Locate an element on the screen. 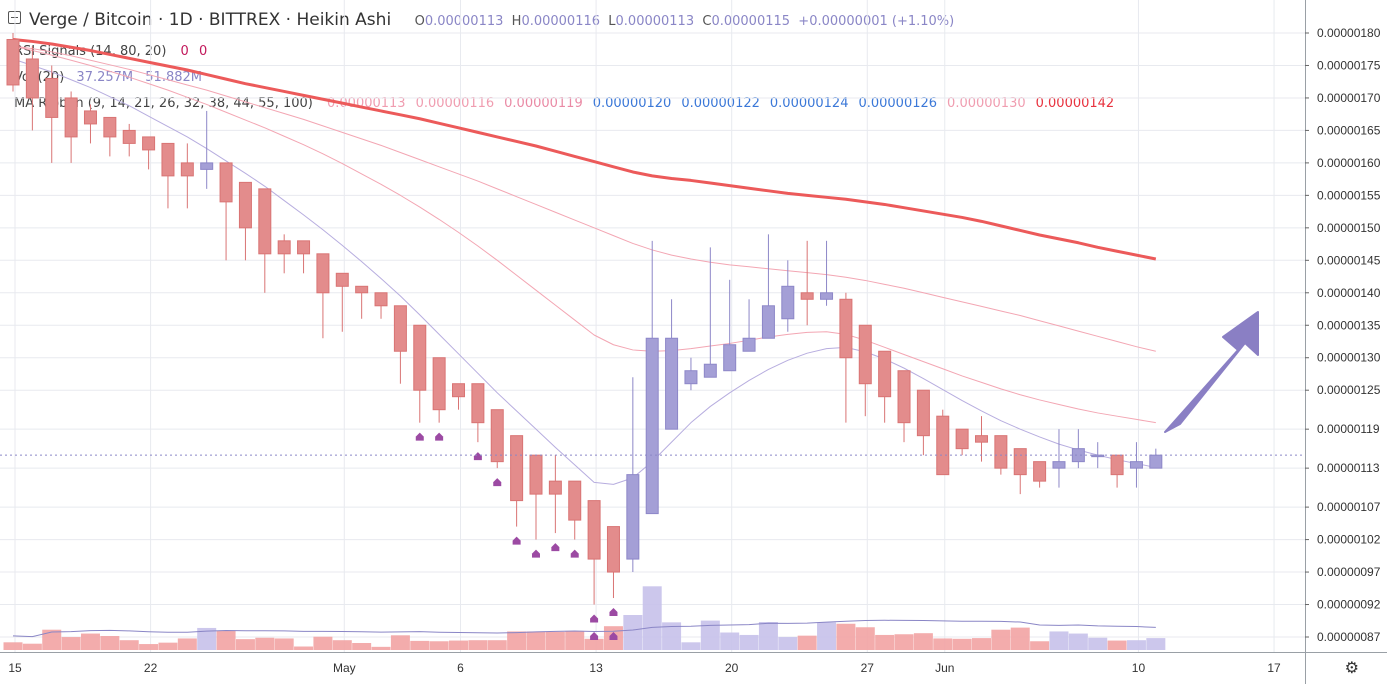 The width and height of the screenshot is (1387, 684). price-tick-label: 0.00000135 is located at coordinates (1349, 325).